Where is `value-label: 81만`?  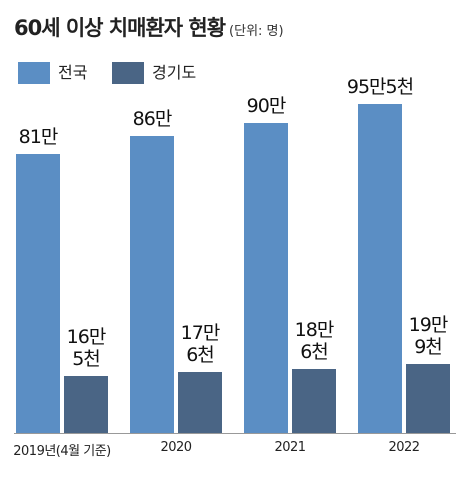 value-label: 81만 is located at coordinates (38, 136).